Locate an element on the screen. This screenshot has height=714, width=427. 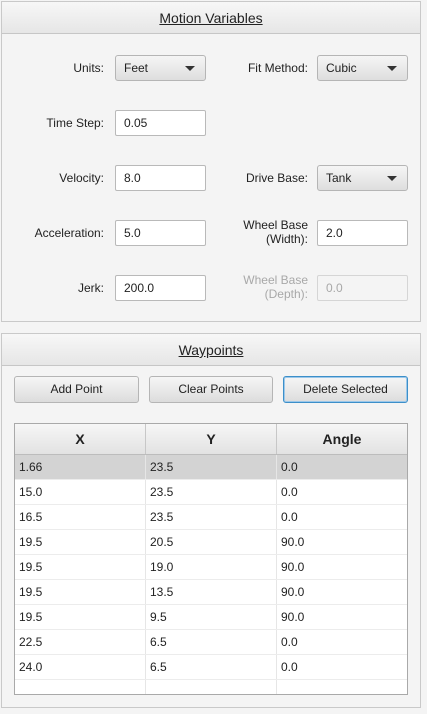
table-row: 16.5 23.5 0.0 is located at coordinates (211, 517).